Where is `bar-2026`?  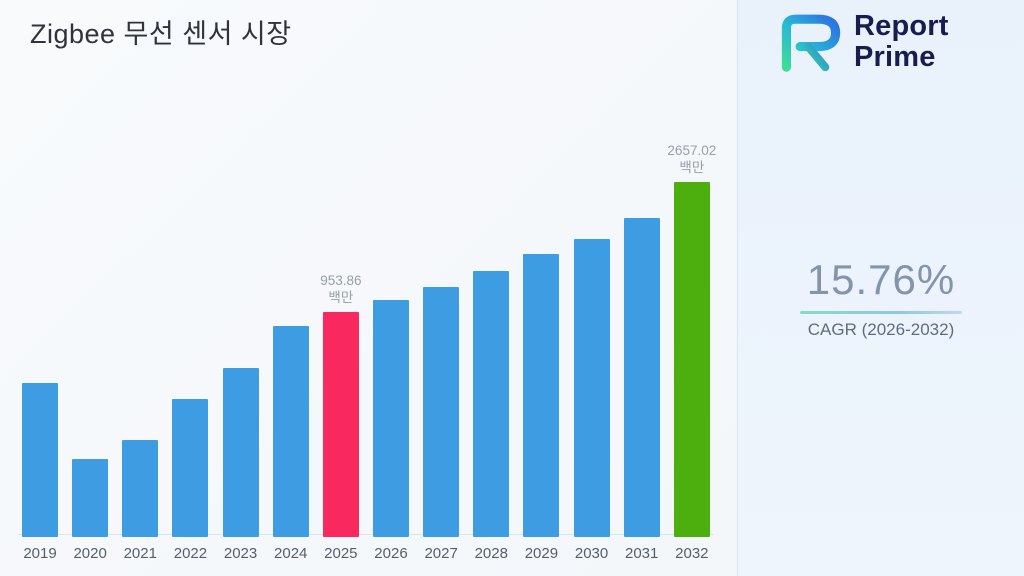 bar-2026 is located at coordinates (390, 418).